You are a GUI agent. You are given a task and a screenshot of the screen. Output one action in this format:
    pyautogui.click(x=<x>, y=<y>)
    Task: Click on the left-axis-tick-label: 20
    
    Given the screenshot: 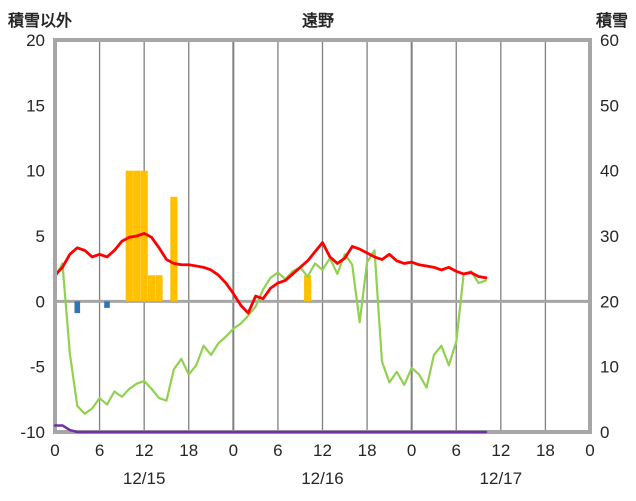 What is the action you would take?
    pyautogui.click(x=35, y=40)
    